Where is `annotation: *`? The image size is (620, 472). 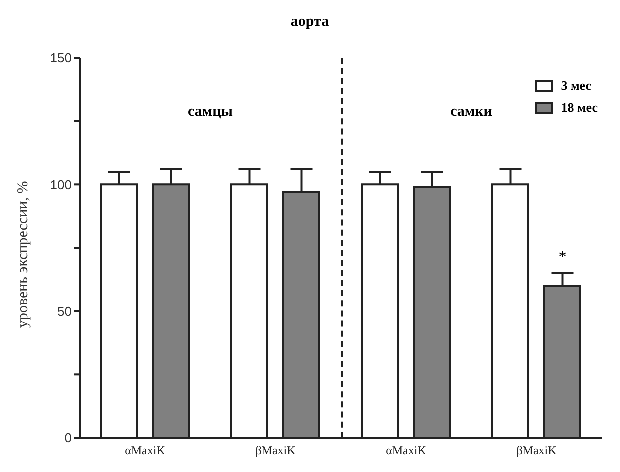 annotation: * is located at coordinates (563, 258).